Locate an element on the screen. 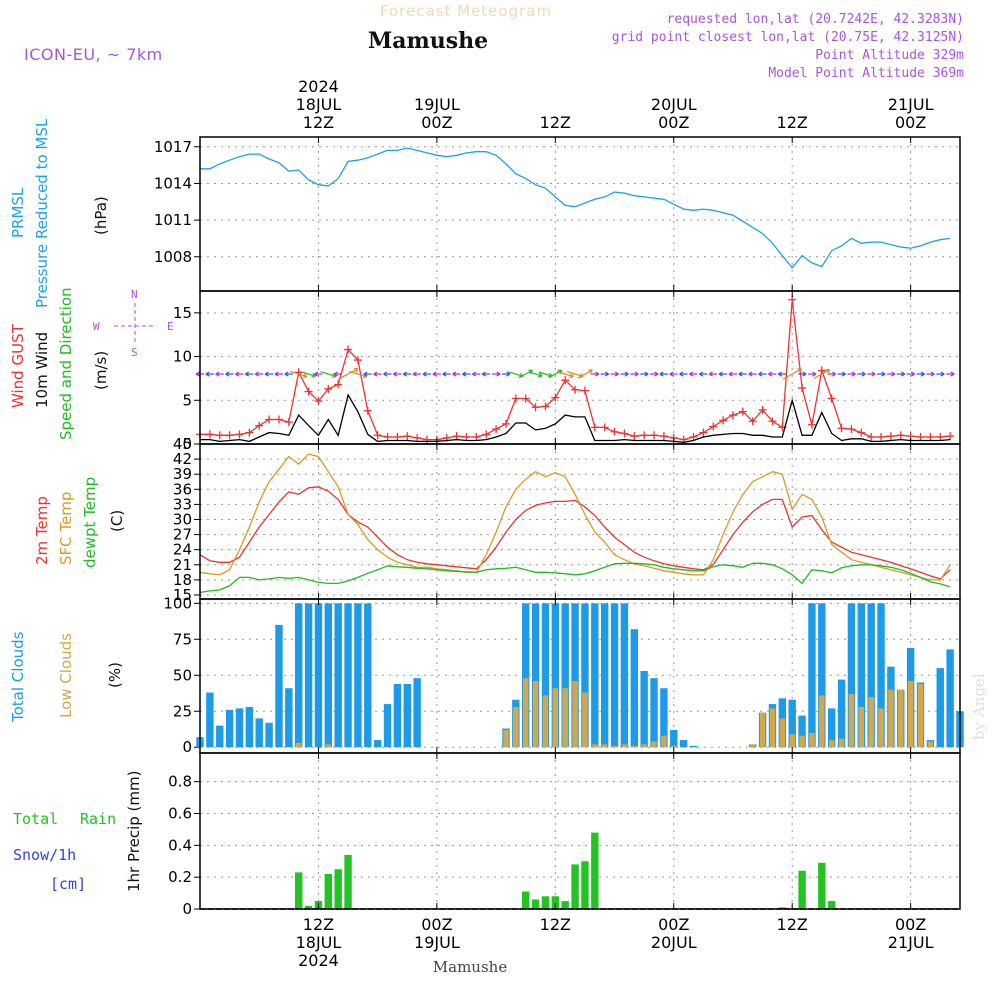 Image resolution: width=1000 pixels, height=1000 pixels. series-total-rain is located at coordinates (565, 870).